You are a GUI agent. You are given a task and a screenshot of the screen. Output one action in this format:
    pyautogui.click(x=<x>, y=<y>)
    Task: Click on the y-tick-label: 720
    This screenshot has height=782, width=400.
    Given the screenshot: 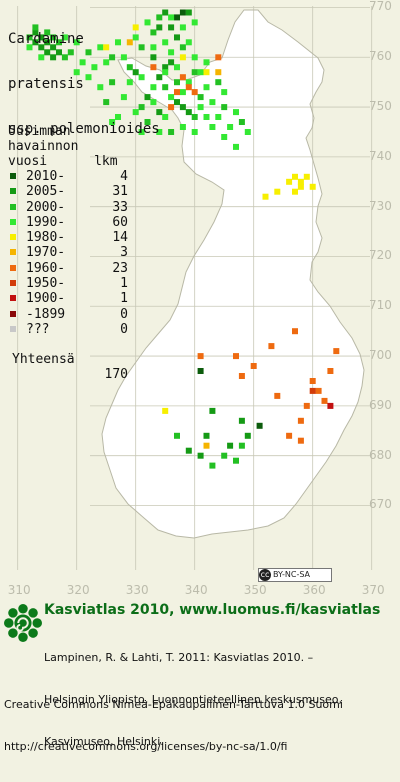 What is the action you would take?
    pyautogui.click(x=380, y=255)
    